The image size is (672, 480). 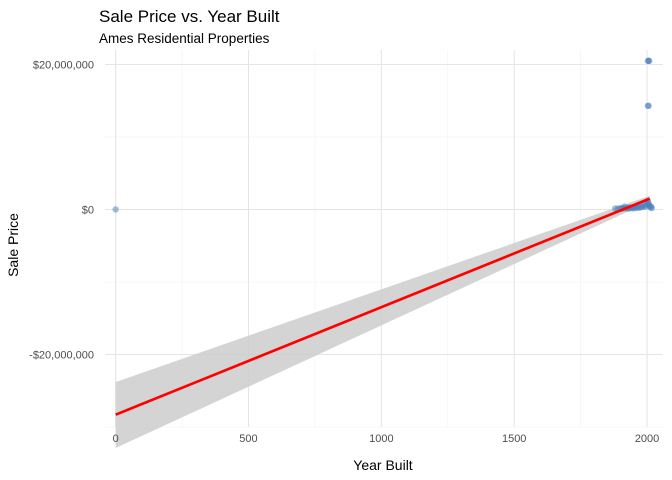 What do you see at coordinates (13, 245) in the screenshot?
I see `y-axis-title: Sale Price` at bounding box center [13, 245].